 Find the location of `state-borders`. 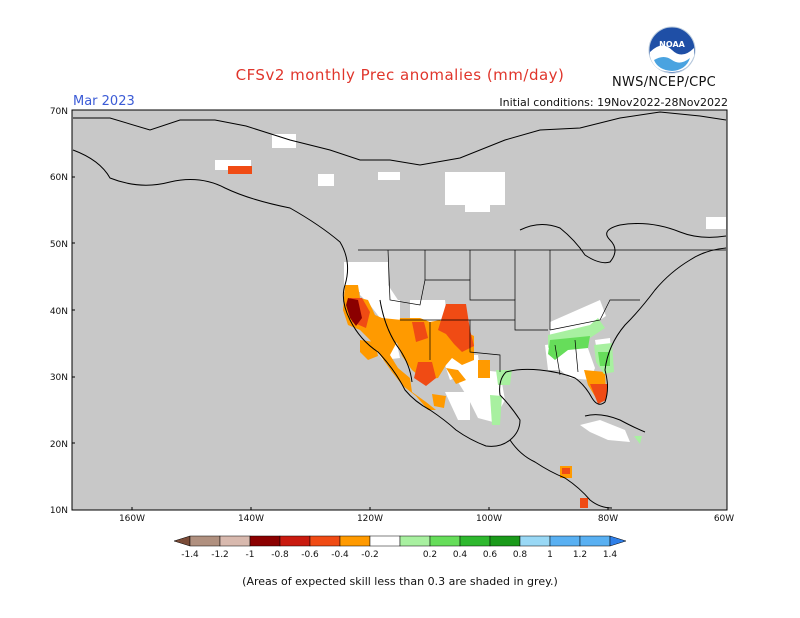

state-borders is located at coordinates (542, 312).